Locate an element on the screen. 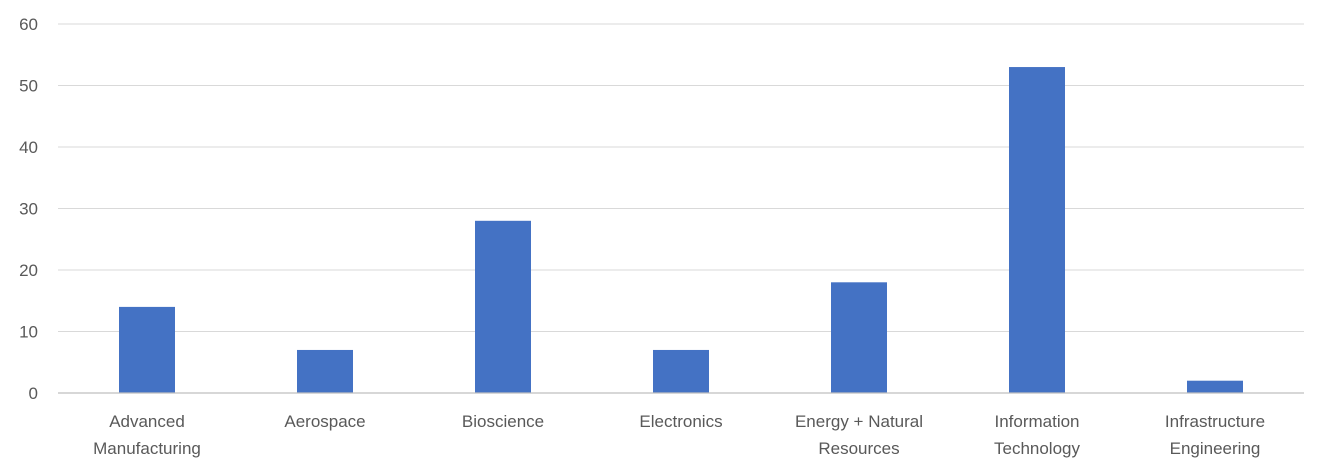  x-category-label: Aerospace is located at coordinates (324, 421).